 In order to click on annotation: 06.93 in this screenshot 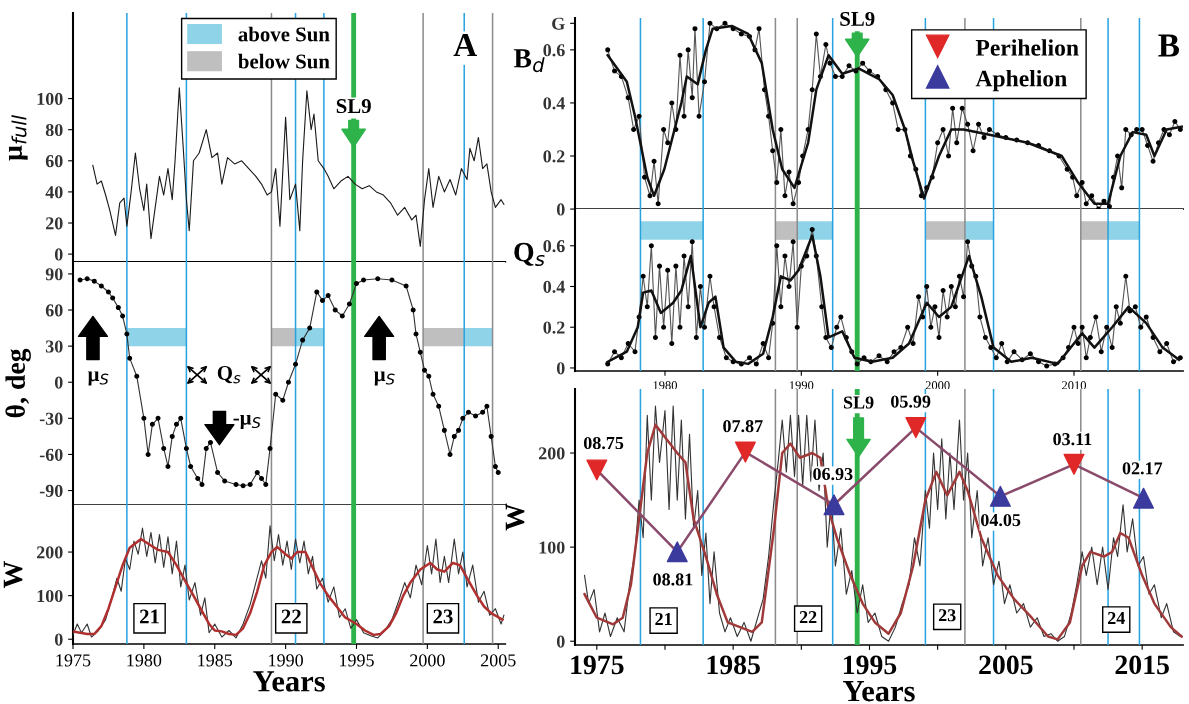, I will do `click(833, 474)`.